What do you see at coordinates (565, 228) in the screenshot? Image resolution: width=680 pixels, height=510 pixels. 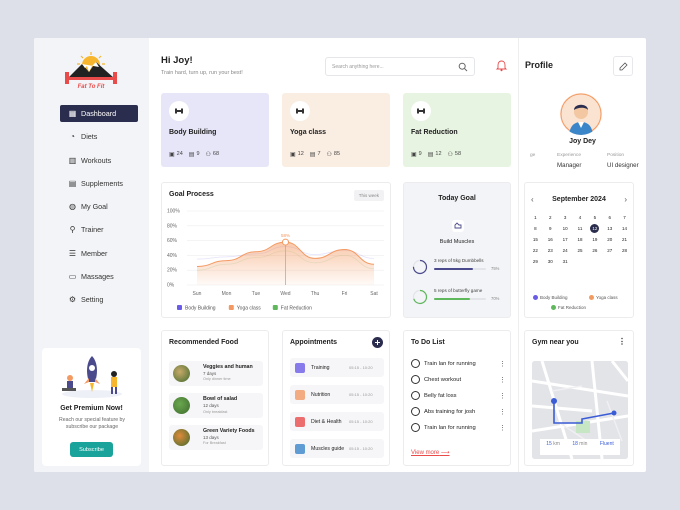 I see `calendar-day: 10` at bounding box center [565, 228].